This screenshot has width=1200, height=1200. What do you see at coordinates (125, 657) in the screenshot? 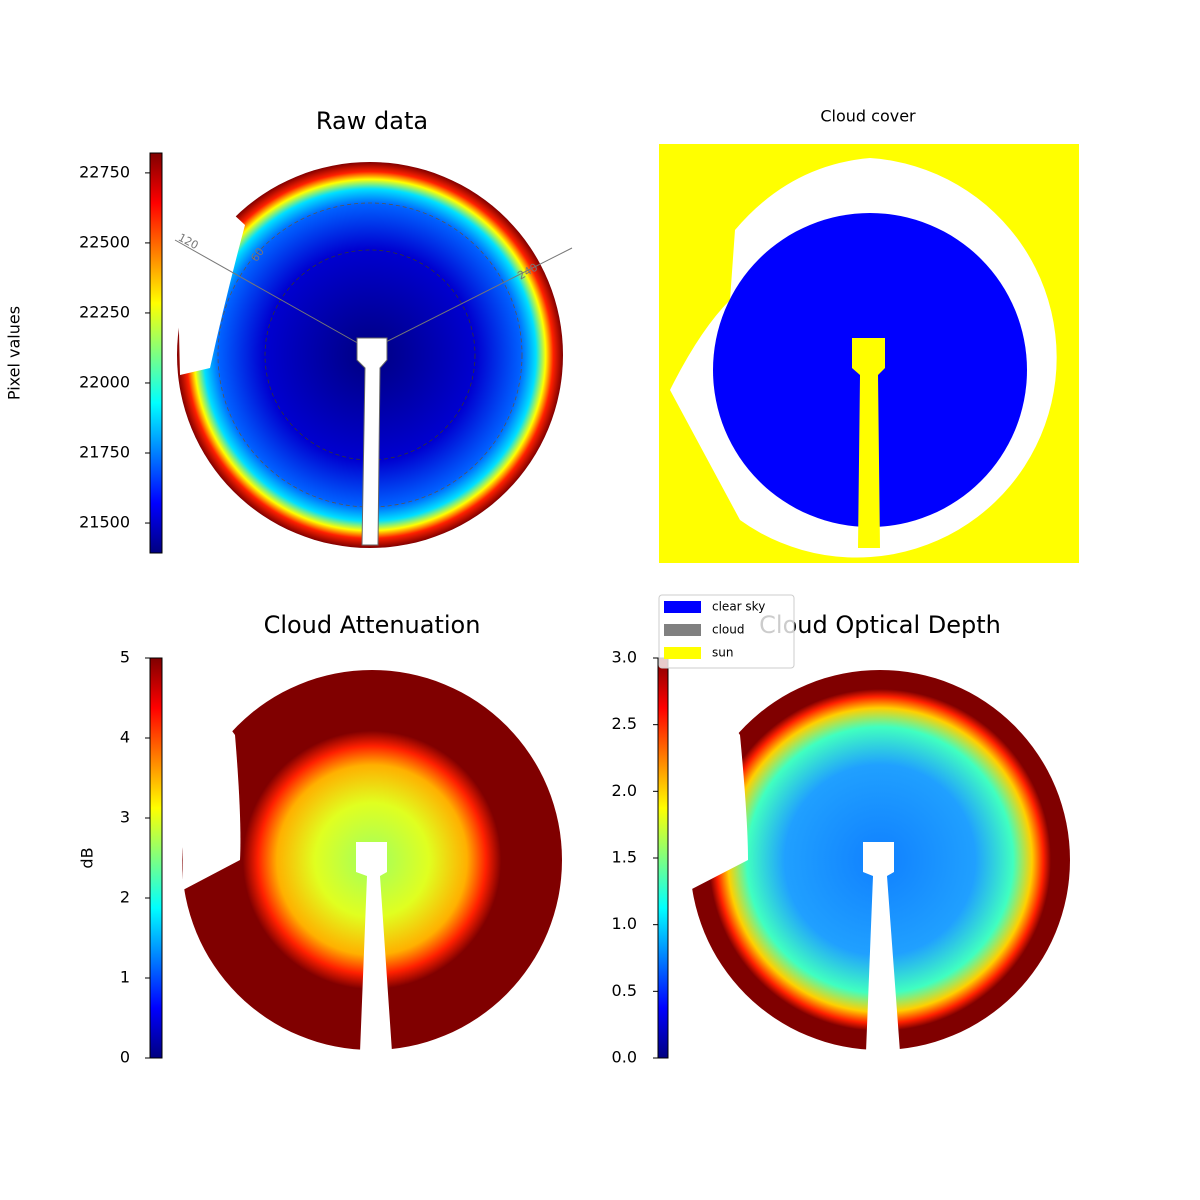
I see `colorbar-tick-label: 5` at bounding box center [125, 657].